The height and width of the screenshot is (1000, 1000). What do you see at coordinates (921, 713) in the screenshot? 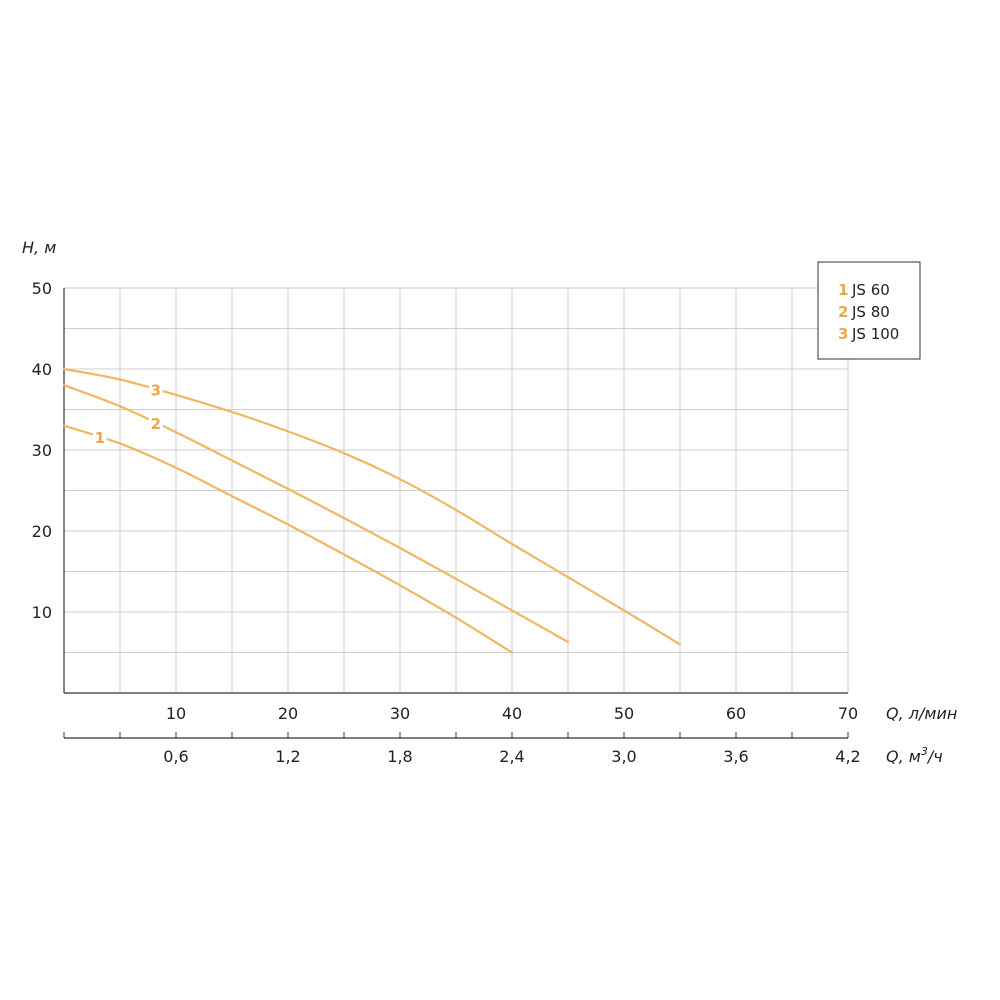
I see `x-axis-title: Q, л/мин` at bounding box center [921, 713].